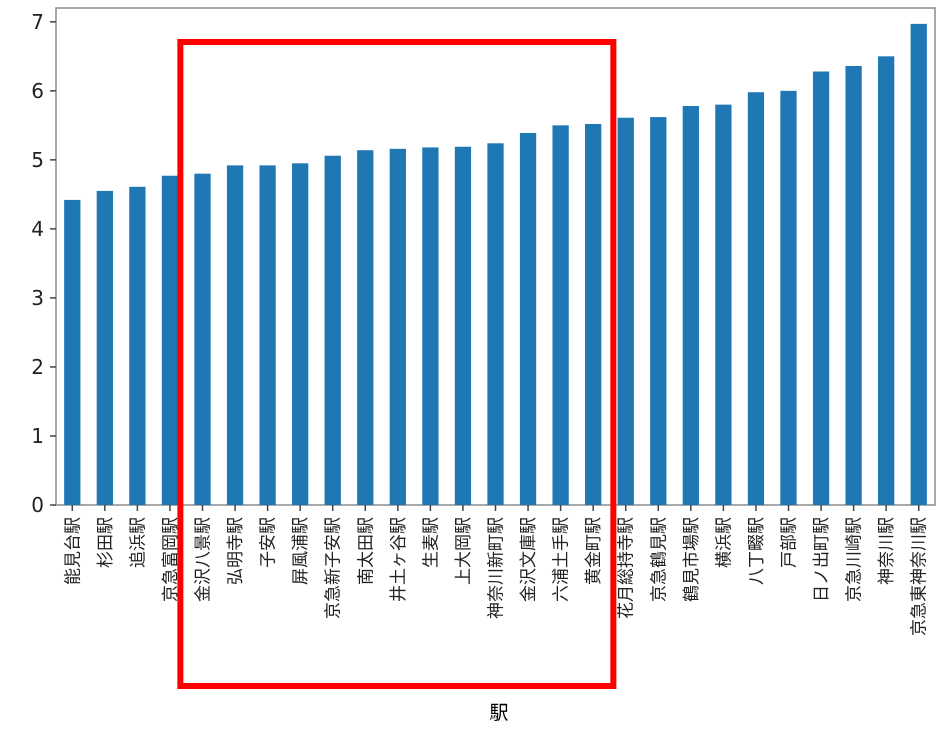 This screenshot has width=939, height=729. I want to click on x-tick-label: 能見台駅, so click(73, 551).